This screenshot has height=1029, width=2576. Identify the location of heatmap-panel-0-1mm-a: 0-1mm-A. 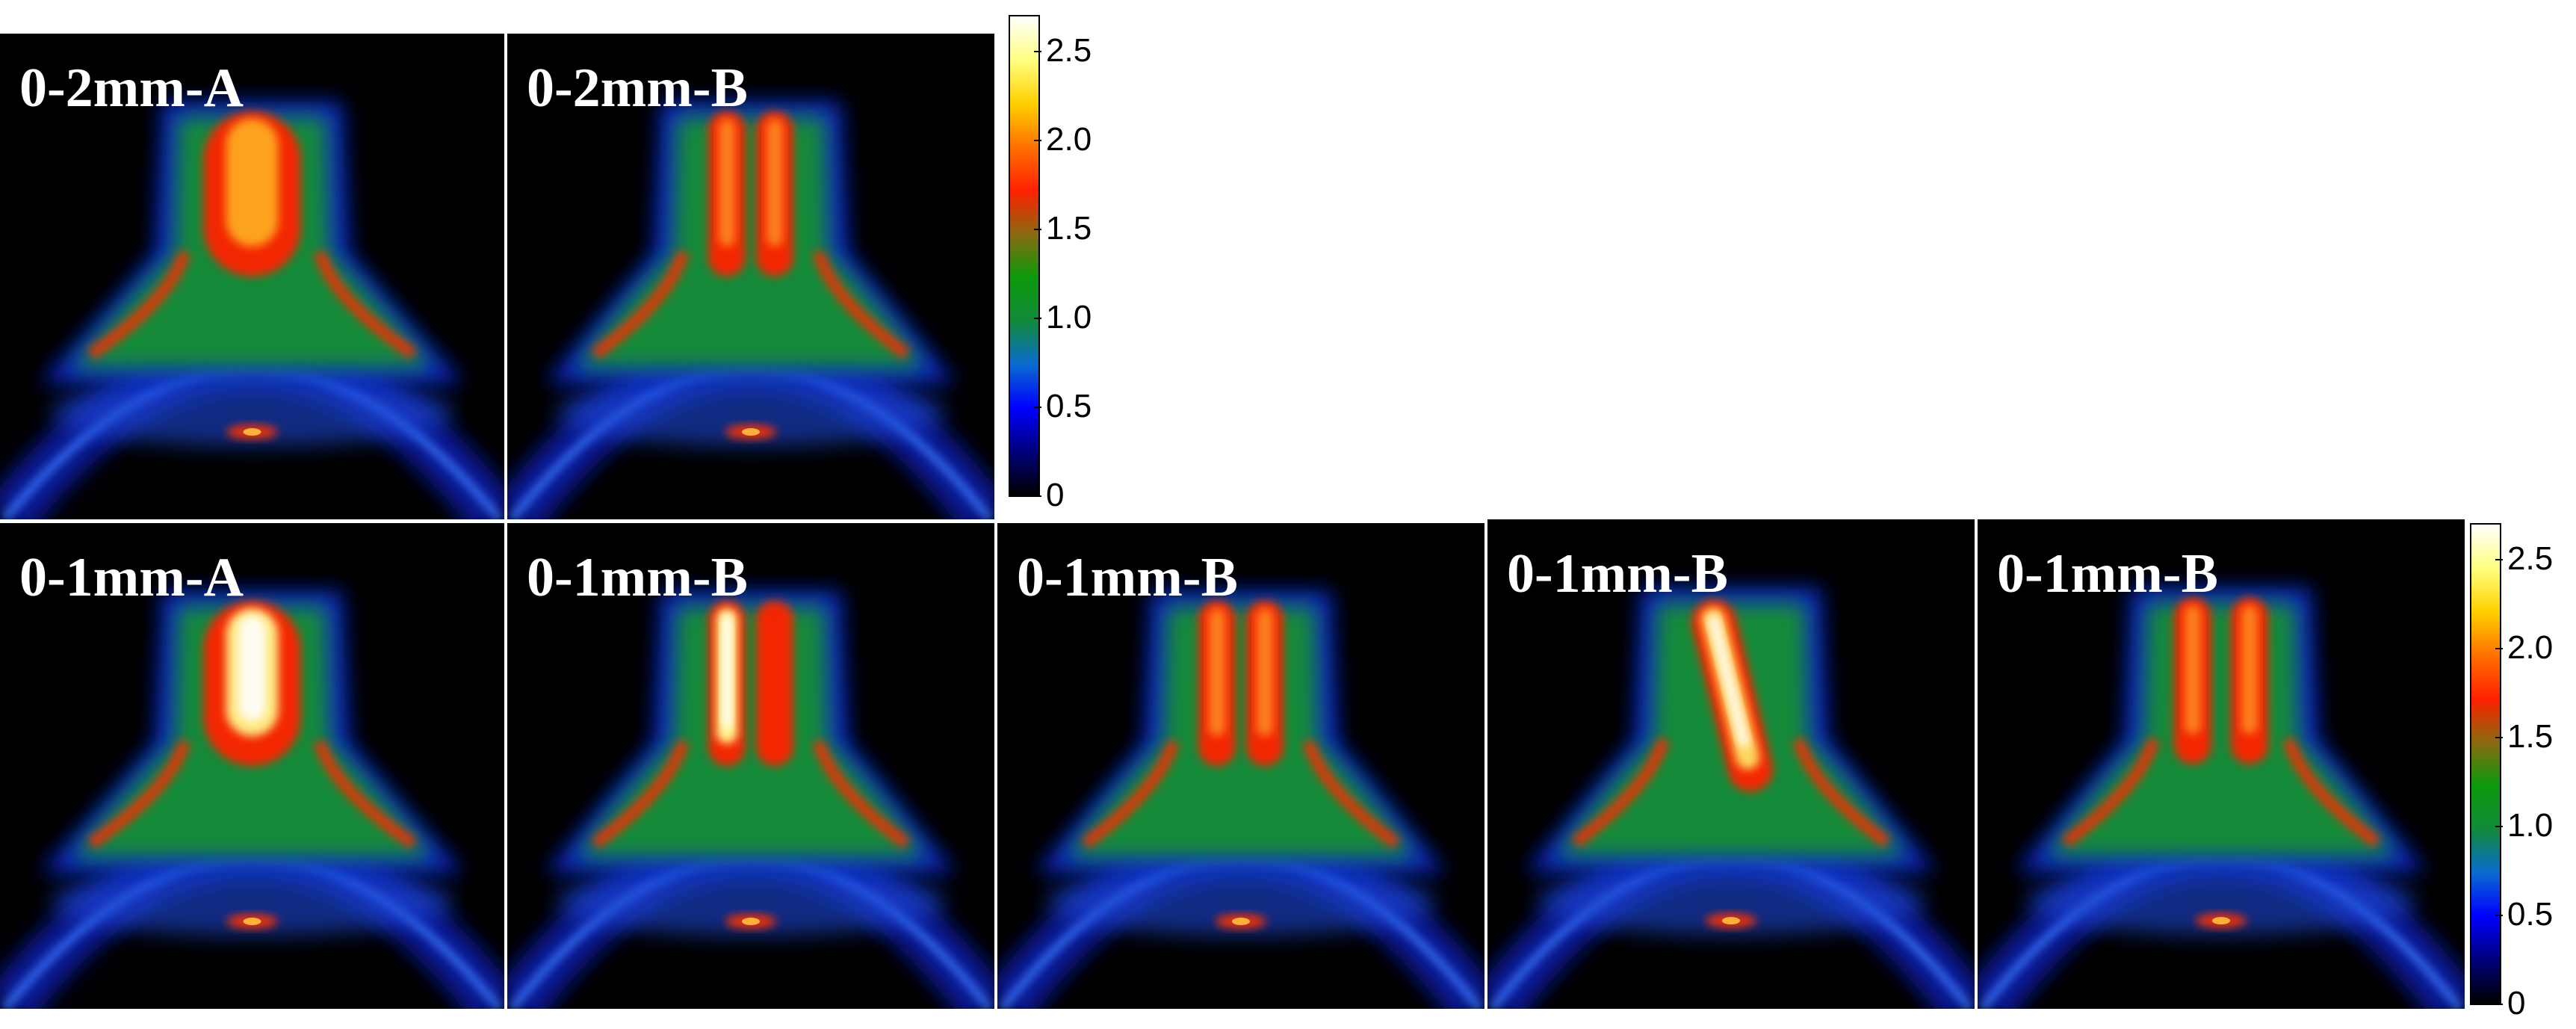
(252, 766).